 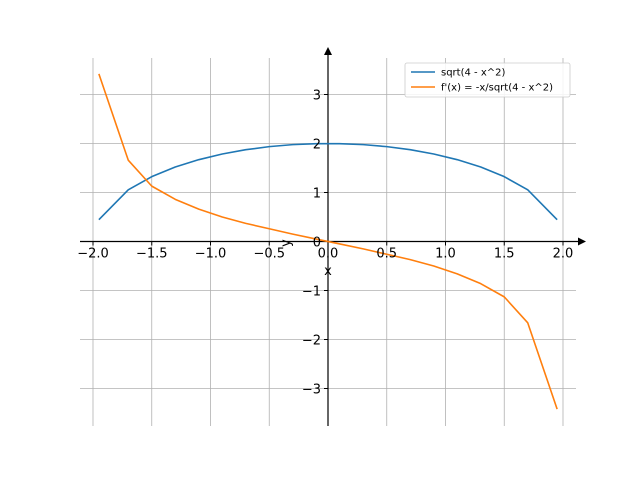 I want to click on y-tick-label: −1, so click(x=311, y=292).